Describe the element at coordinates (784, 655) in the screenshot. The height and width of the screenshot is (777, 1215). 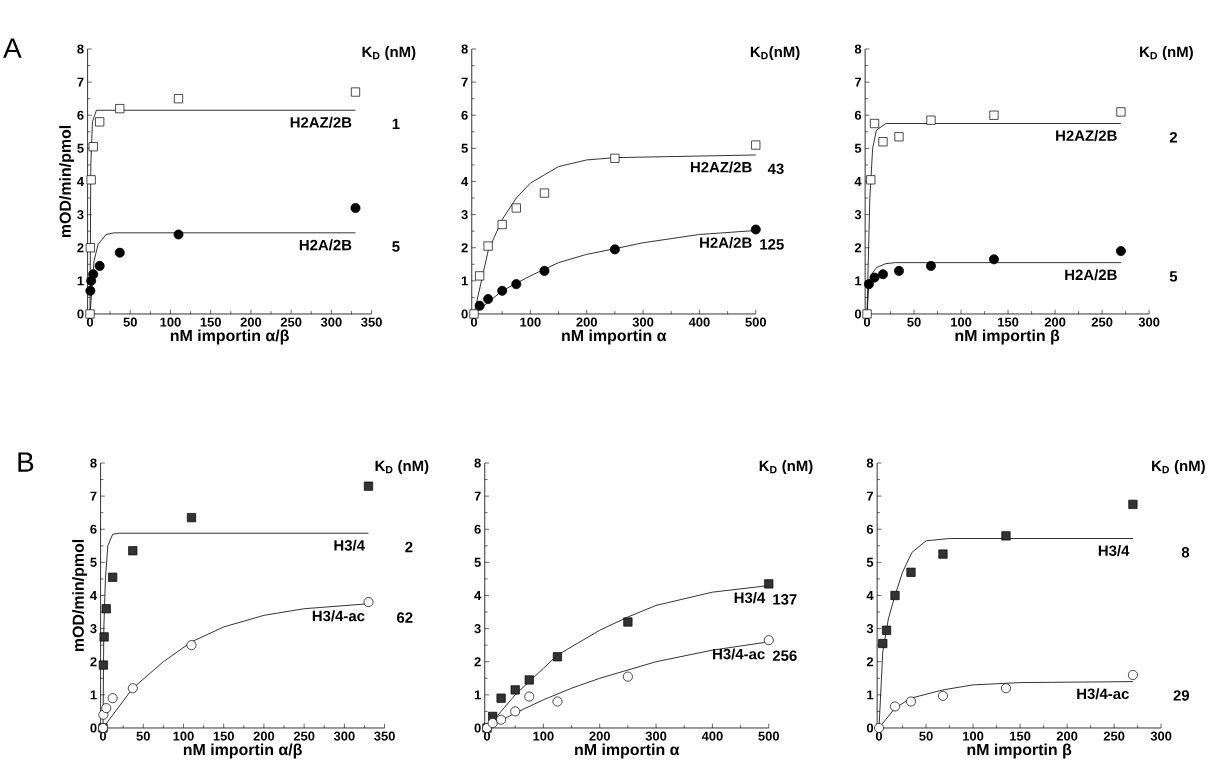
I see `text: 256` at that location.